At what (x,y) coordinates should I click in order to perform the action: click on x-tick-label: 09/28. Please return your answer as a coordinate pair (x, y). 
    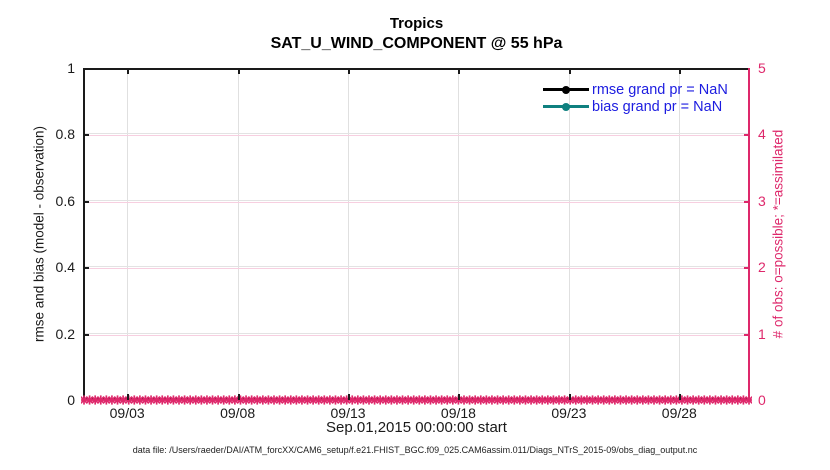
    Looking at the image, I should click on (679, 413).